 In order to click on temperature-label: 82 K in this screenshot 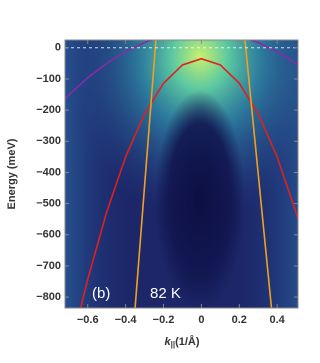, I will do `click(165, 293)`.